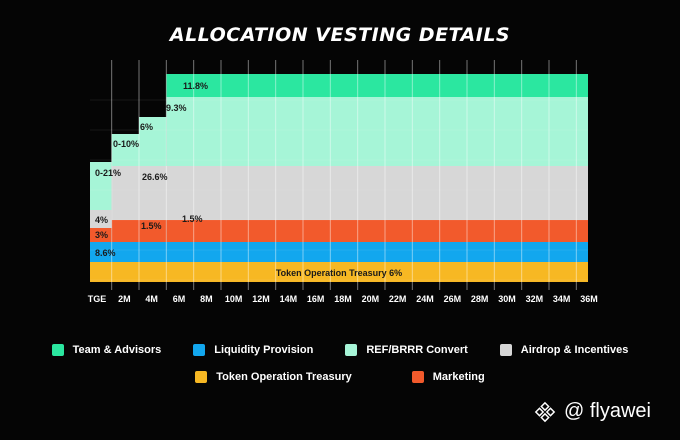  Describe the element at coordinates (289, 299) in the screenshot. I see `x-tick-label: 14M` at that location.